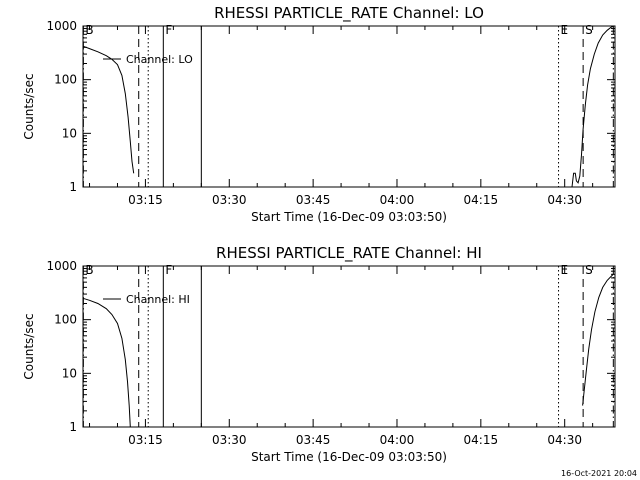  What do you see at coordinates (349, 13) in the screenshot?
I see `chart-title: RHESSI PARTICLE_RATE Channel: LO` at bounding box center [349, 13].